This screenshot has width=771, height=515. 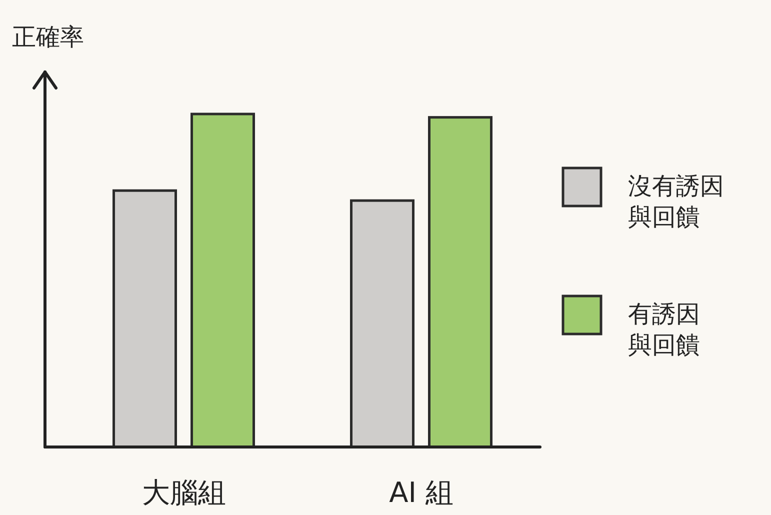 I want to click on x-tick-label: 大腦組, so click(x=184, y=492).